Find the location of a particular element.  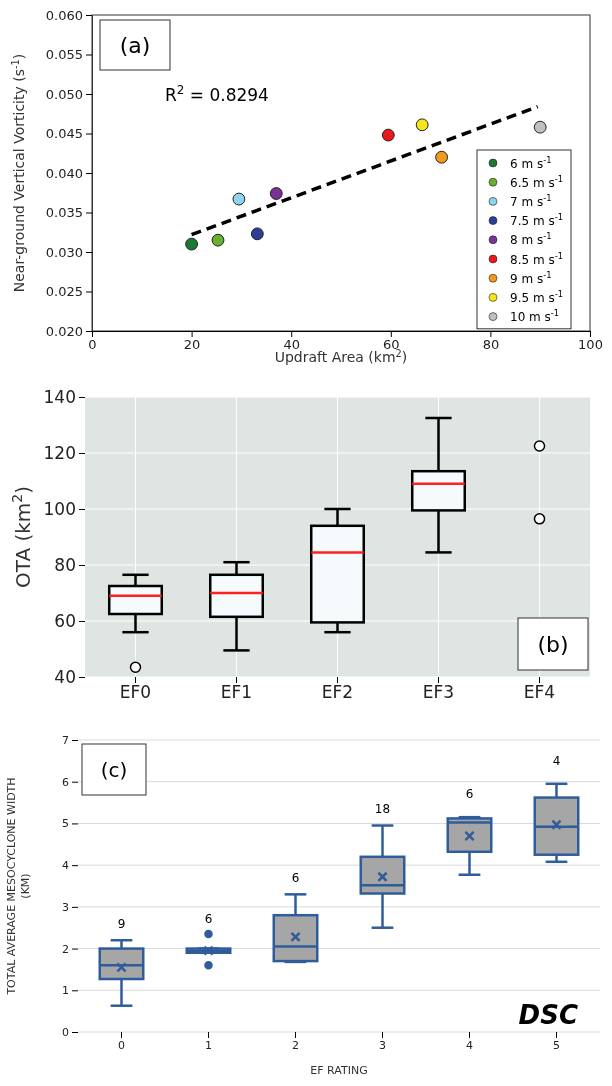

y-tick-label: 0.045 is located at coordinates (64, 134).